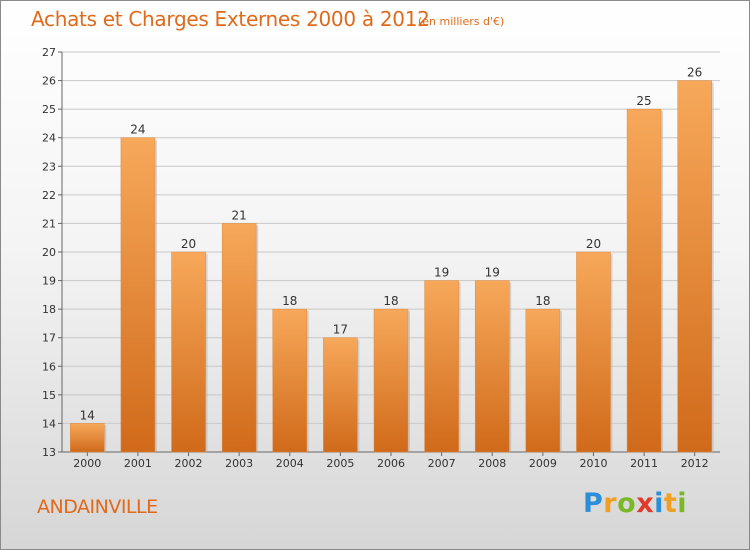  I want to click on y-tick-label: 15, so click(49, 395).